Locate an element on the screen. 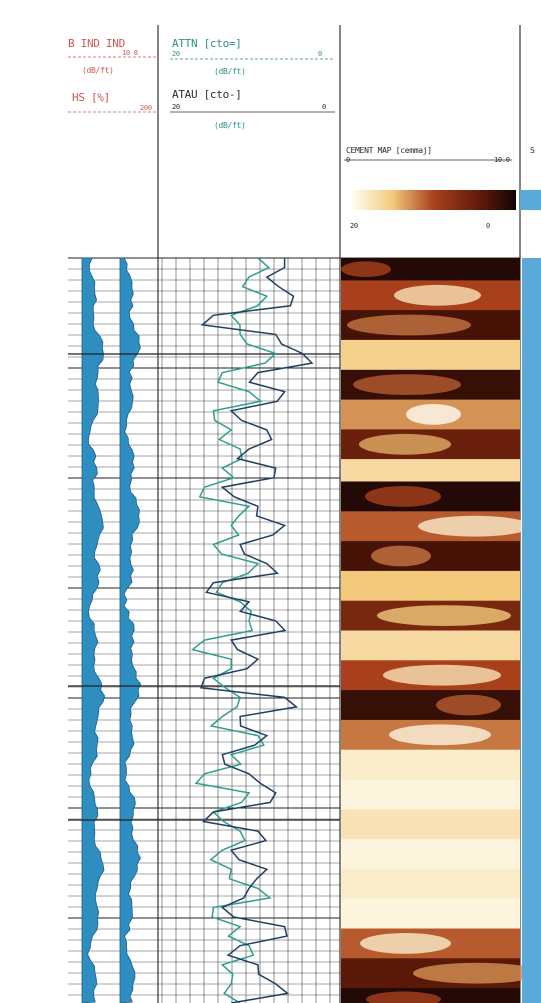 The image size is (541, 1003). track1-hs-scale: 200 is located at coordinates (146, 108).